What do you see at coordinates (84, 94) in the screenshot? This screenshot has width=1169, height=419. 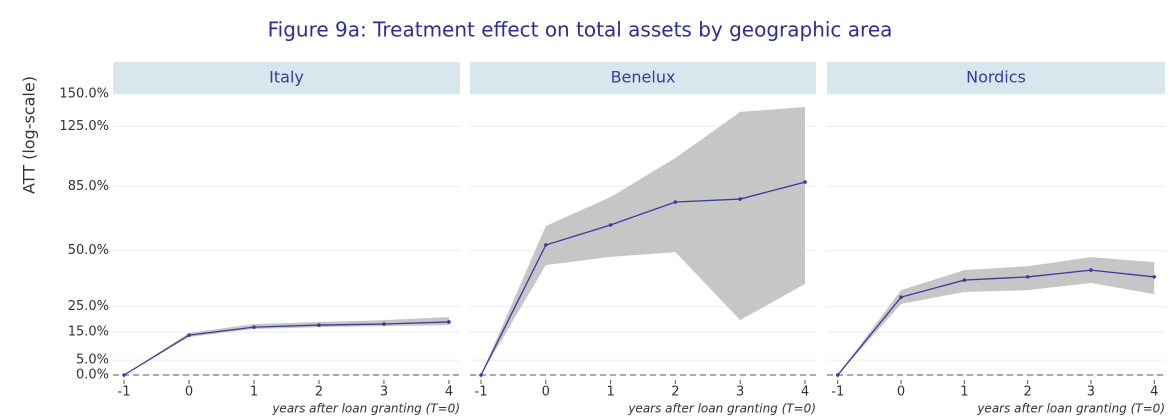 I see `y-tick-label: 150.0%` at bounding box center [84, 94].